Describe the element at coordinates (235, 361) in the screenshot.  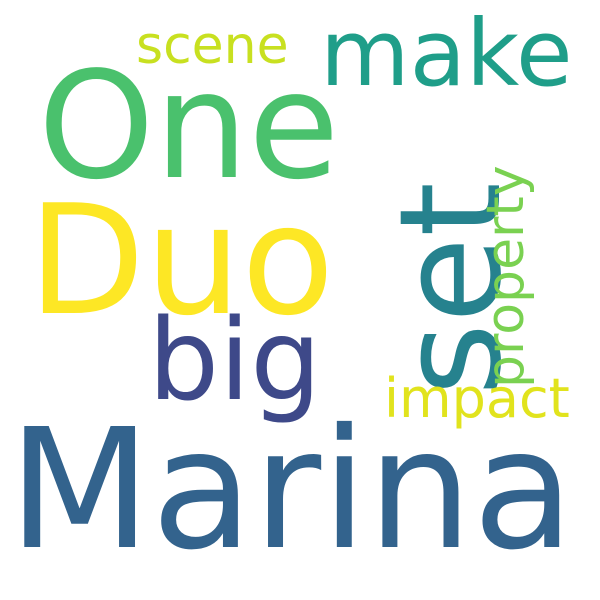
I see `word-big: big` at that location.